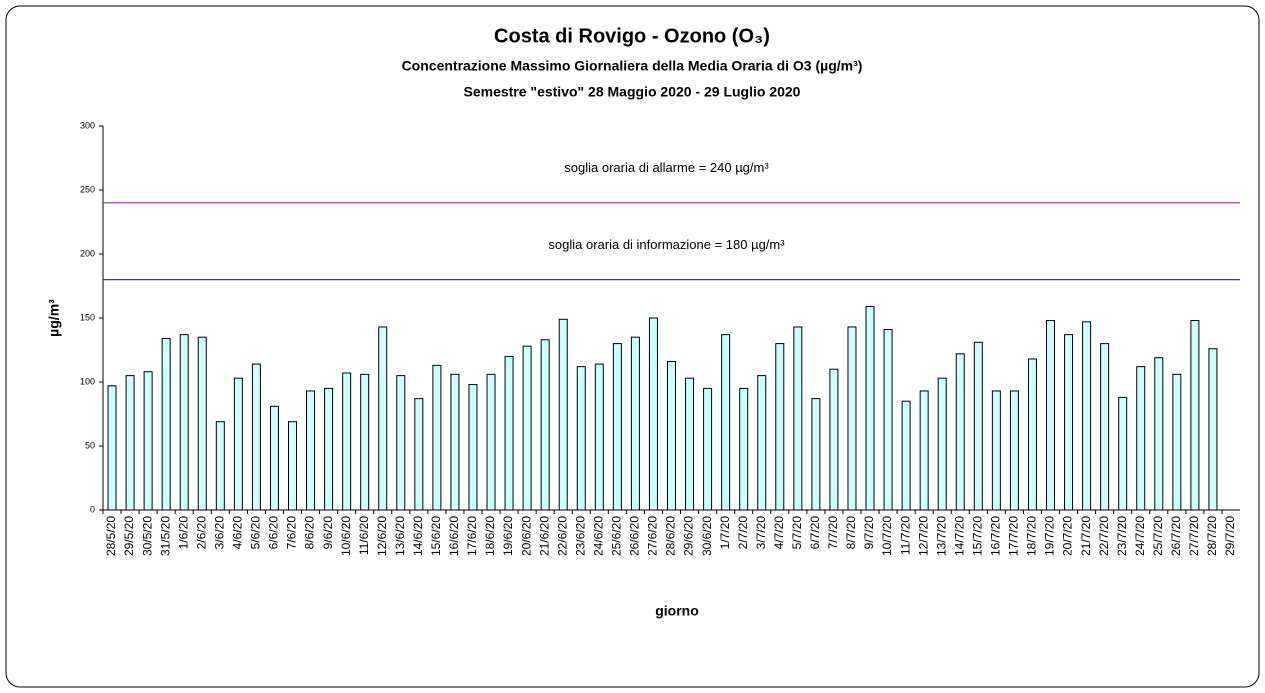  I want to click on y-tick-label: 100, so click(87, 381).